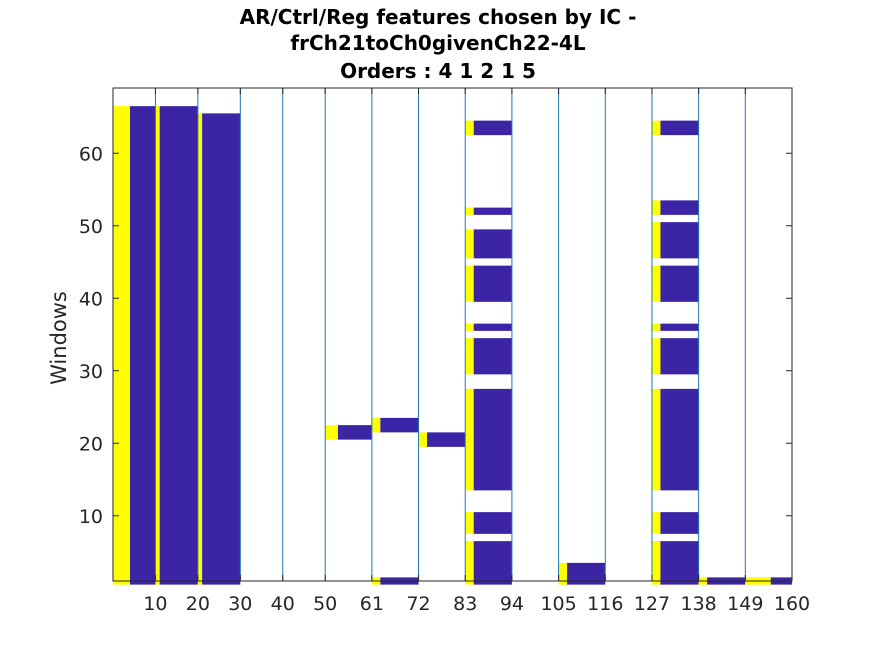  I want to click on x-tick-label: 61, so click(372, 604).